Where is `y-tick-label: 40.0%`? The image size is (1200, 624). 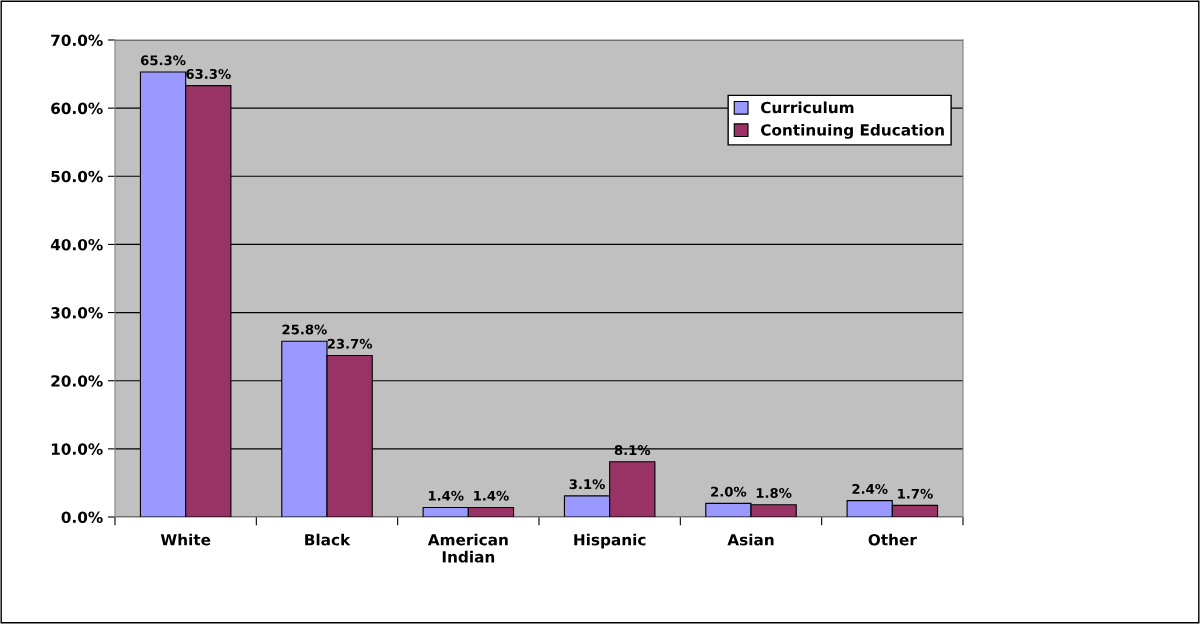 y-tick-label: 40.0% is located at coordinates (76, 244).